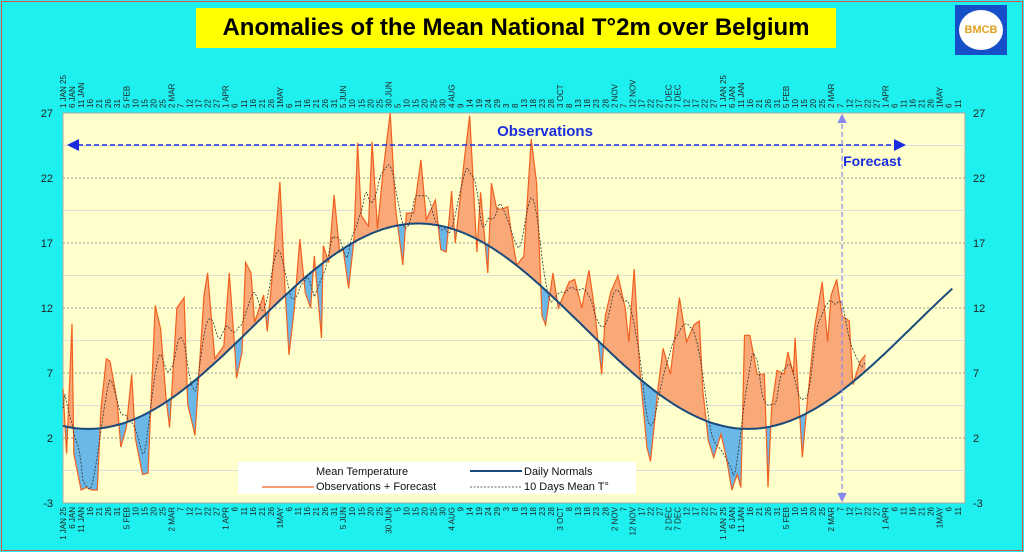 The width and height of the screenshot is (1024, 552). I want to click on x-tick-label-bottom: 29, so click(497, 510).